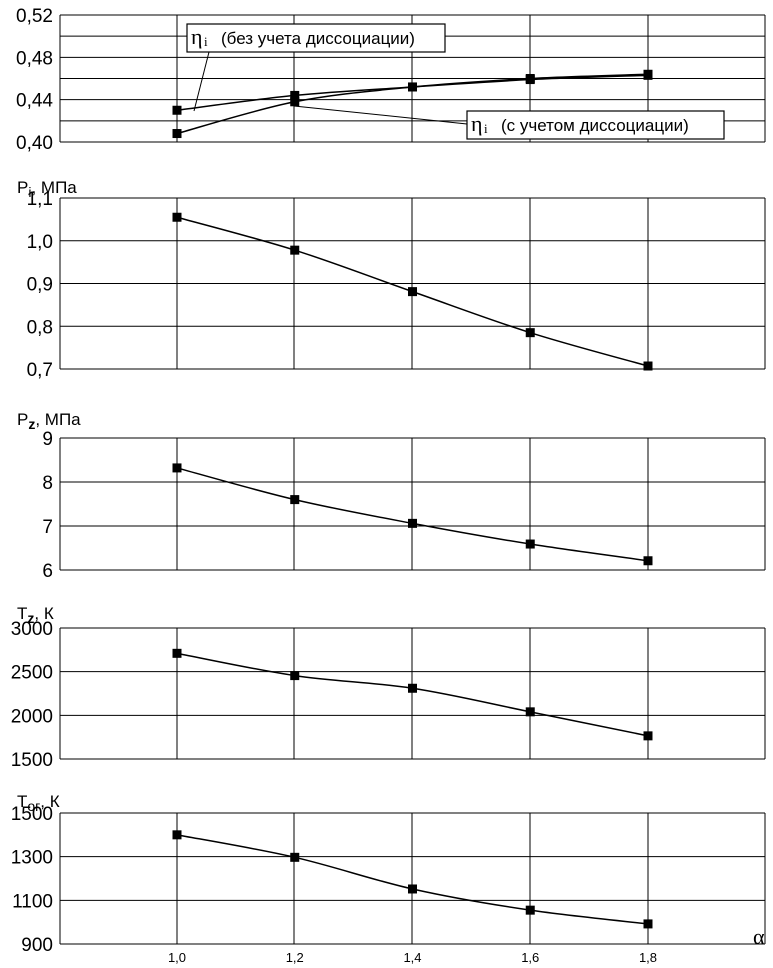  Describe the element at coordinates (49, 421) in the screenshot. I see `y-axis-label: Pz, МПа` at that location.